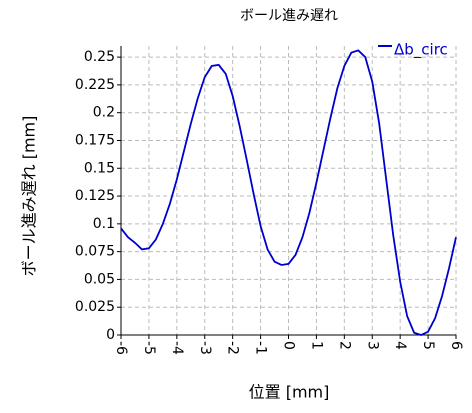  What do you see at coordinates (104, 224) in the screenshot?
I see `y-tick-label: 0.1` at bounding box center [104, 224].